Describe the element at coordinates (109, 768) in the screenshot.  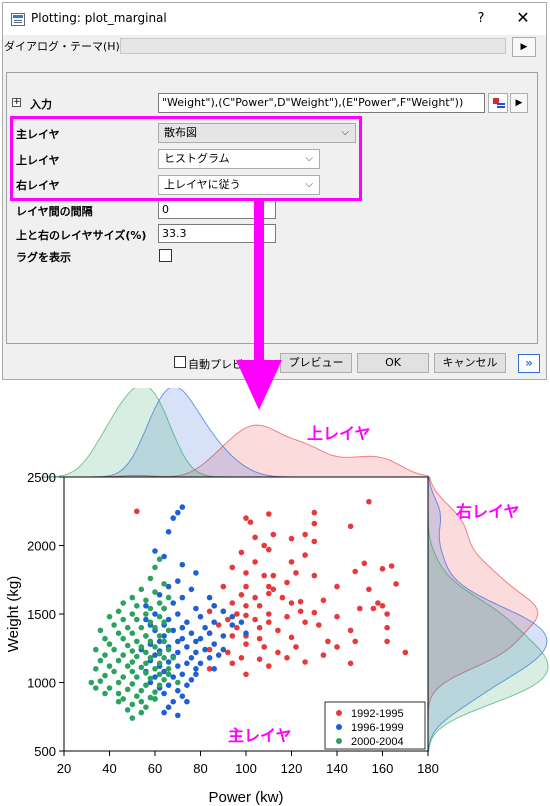
I see `x-tick-label: 40` at that location.